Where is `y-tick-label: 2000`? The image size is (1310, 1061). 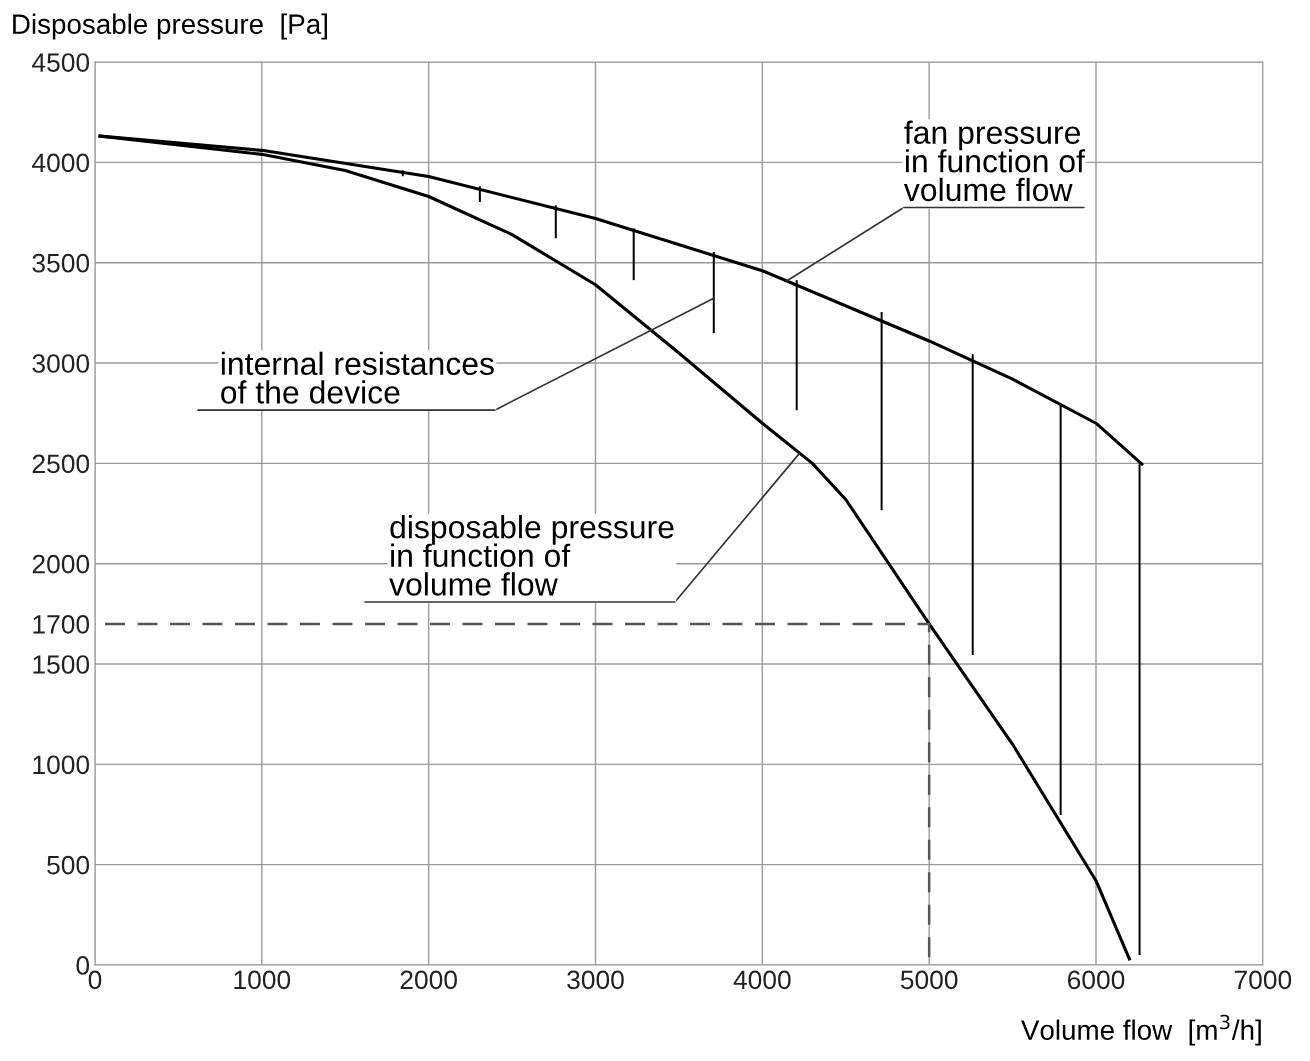
y-tick-label: 2000 is located at coordinates (61, 564).